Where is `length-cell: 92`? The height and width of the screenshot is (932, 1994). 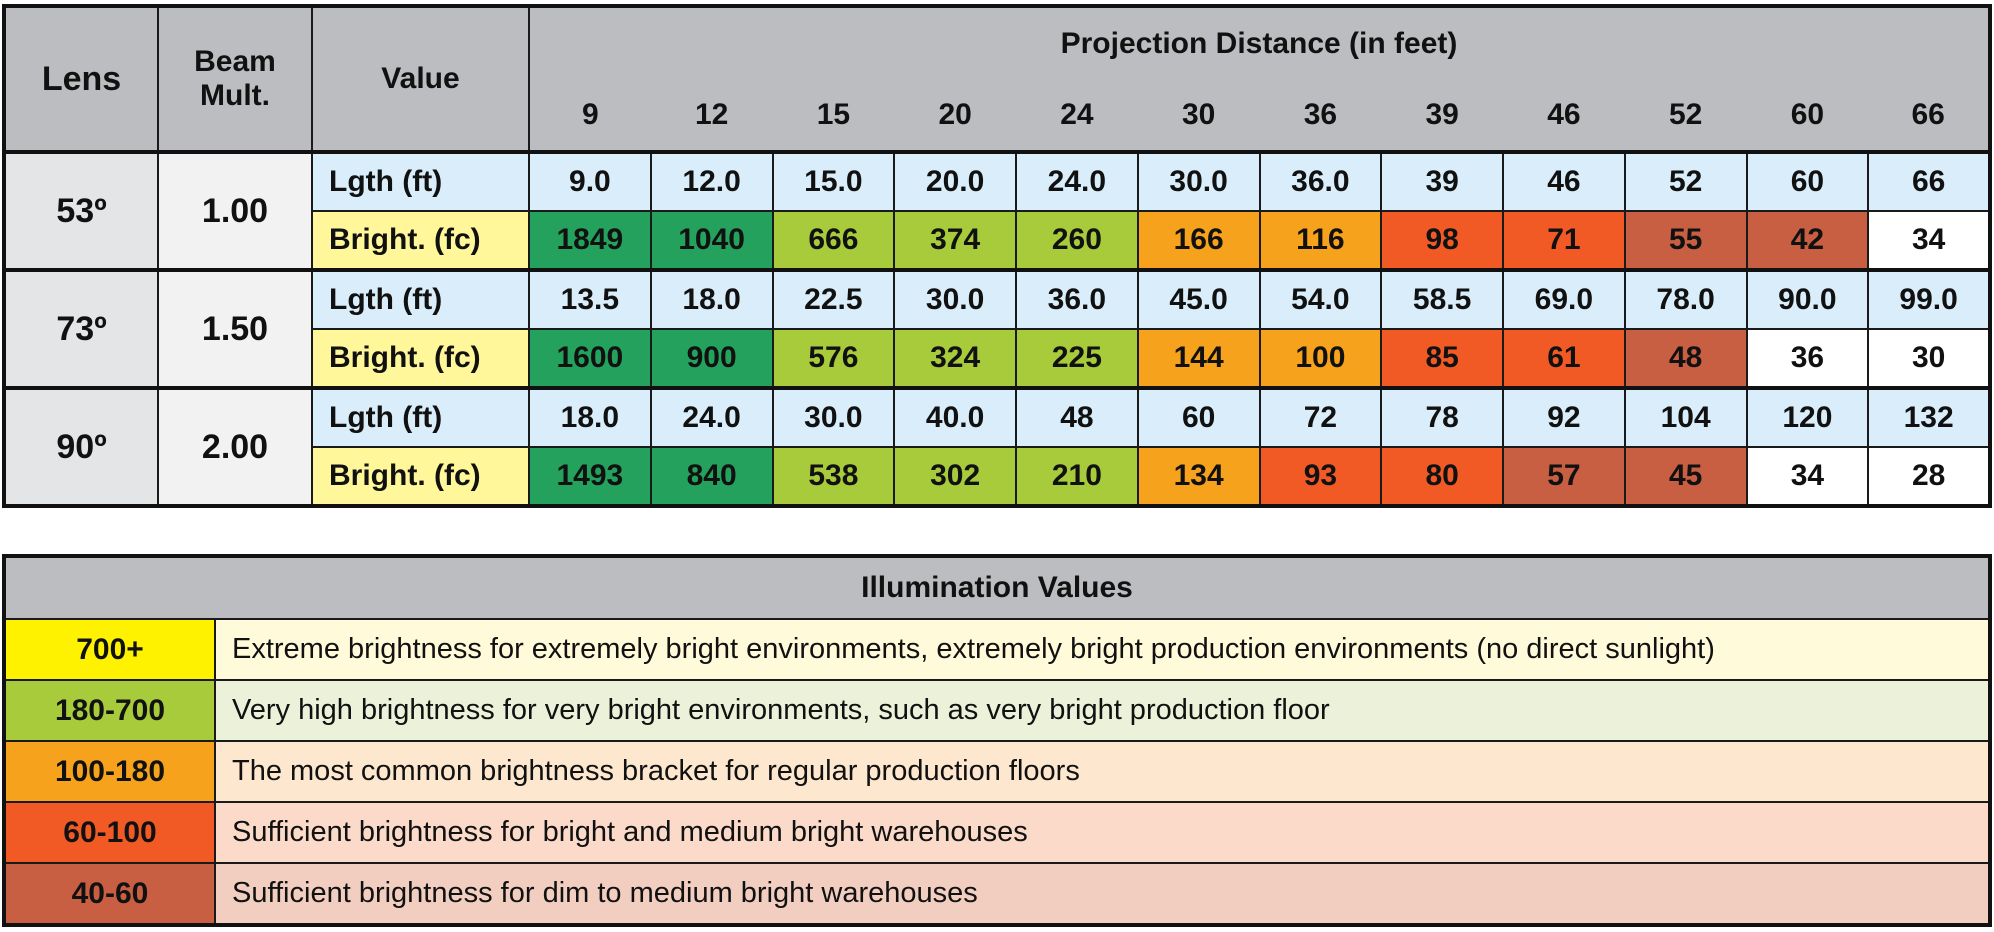 length-cell: 92 is located at coordinates (1564, 417).